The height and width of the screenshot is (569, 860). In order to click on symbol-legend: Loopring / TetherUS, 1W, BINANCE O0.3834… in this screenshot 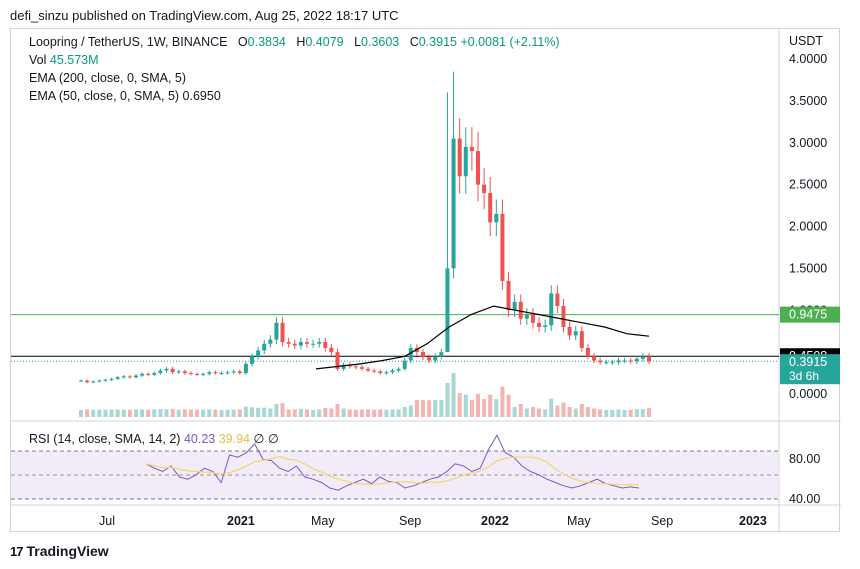, I will do `click(294, 42)`.